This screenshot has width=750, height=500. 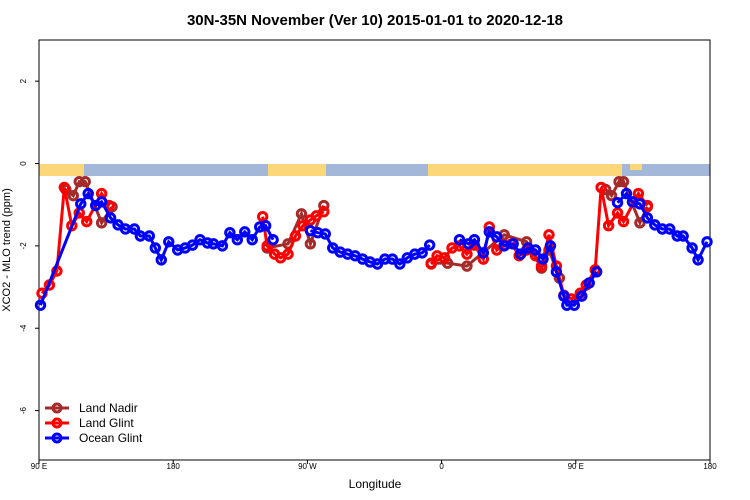 I want to click on y-axis-label: XCO2 - MLO trend (ppm), so click(x=7, y=249).